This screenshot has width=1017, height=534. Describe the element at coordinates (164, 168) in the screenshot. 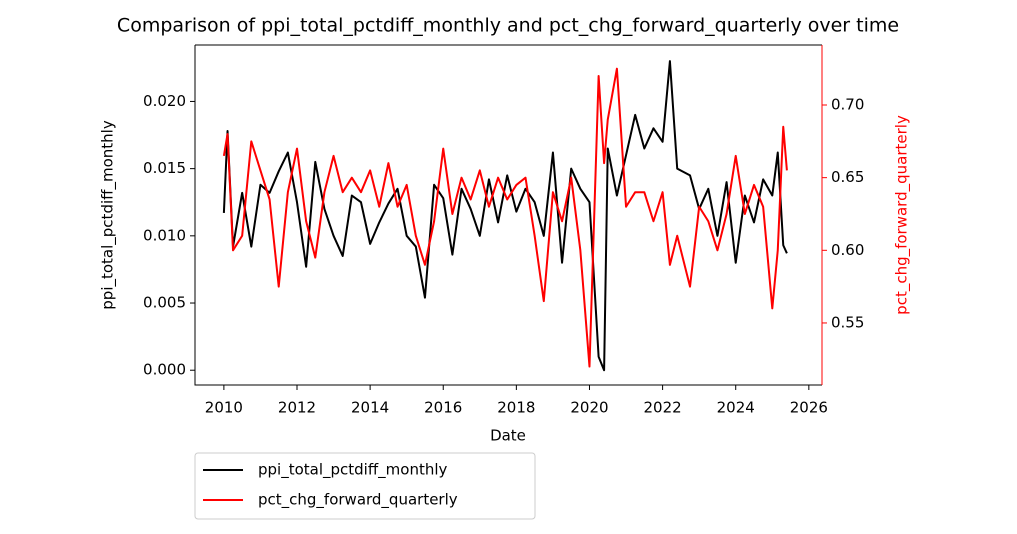

I see `y-tick-label: 0.015` at that location.